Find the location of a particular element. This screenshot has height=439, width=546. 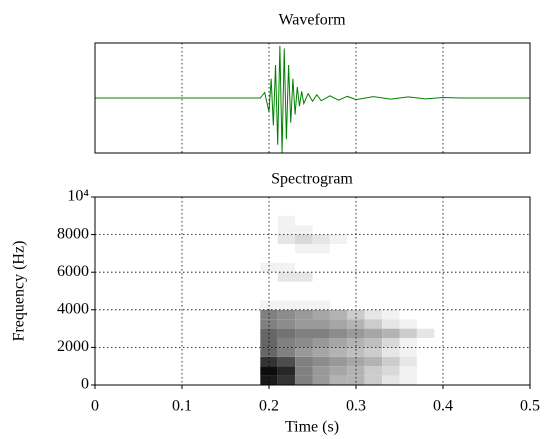

chart-title: Spectrogram is located at coordinates (312, 179).